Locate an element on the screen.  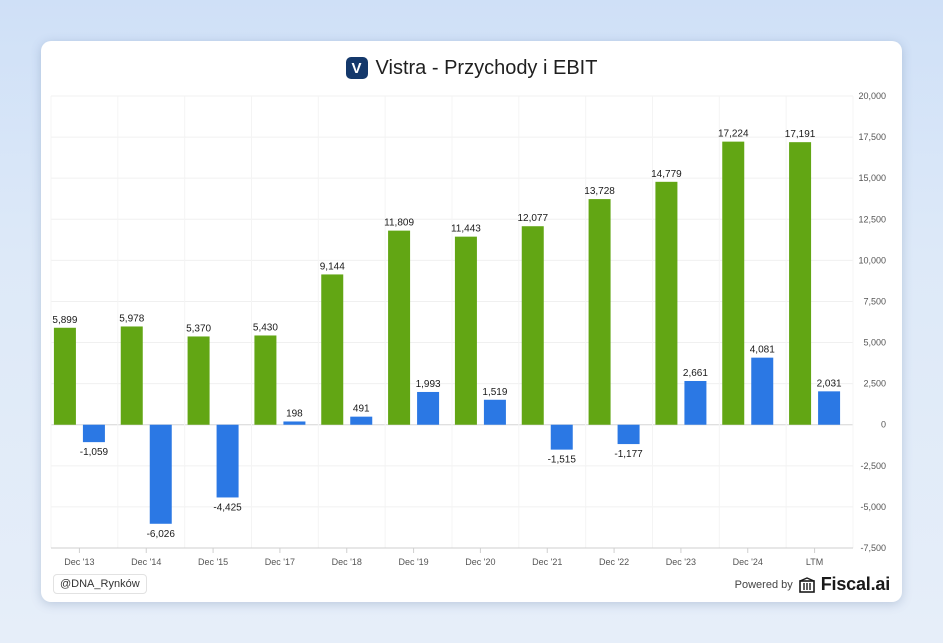
data-label: 4,081 is located at coordinates (762, 350).